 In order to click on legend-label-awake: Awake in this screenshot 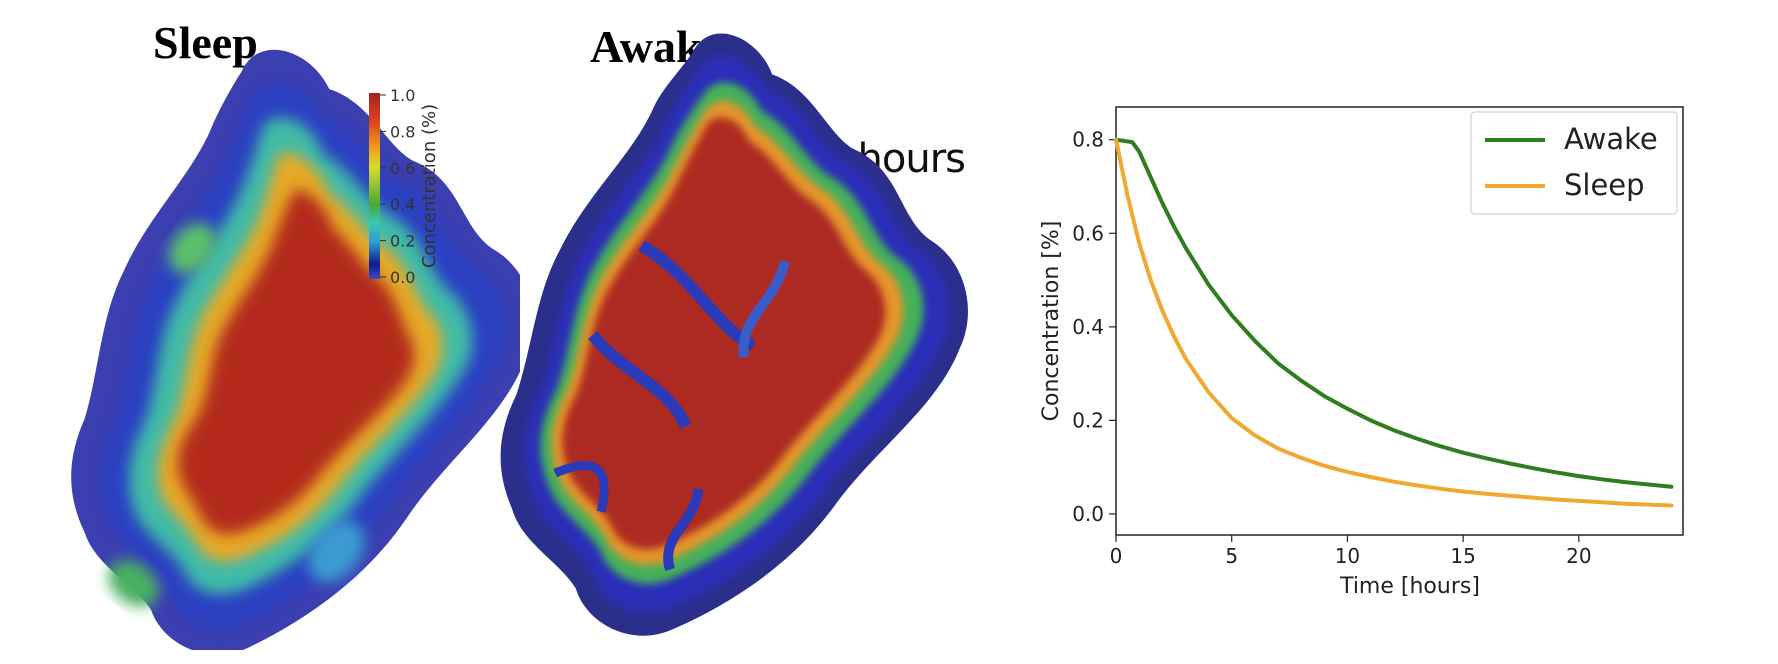, I will do `click(1611, 139)`.